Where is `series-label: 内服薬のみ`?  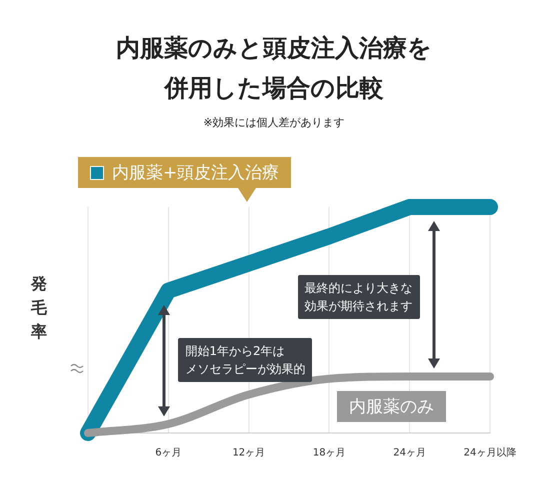 series-label: 内服薬のみ is located at coordinates (391, 406).